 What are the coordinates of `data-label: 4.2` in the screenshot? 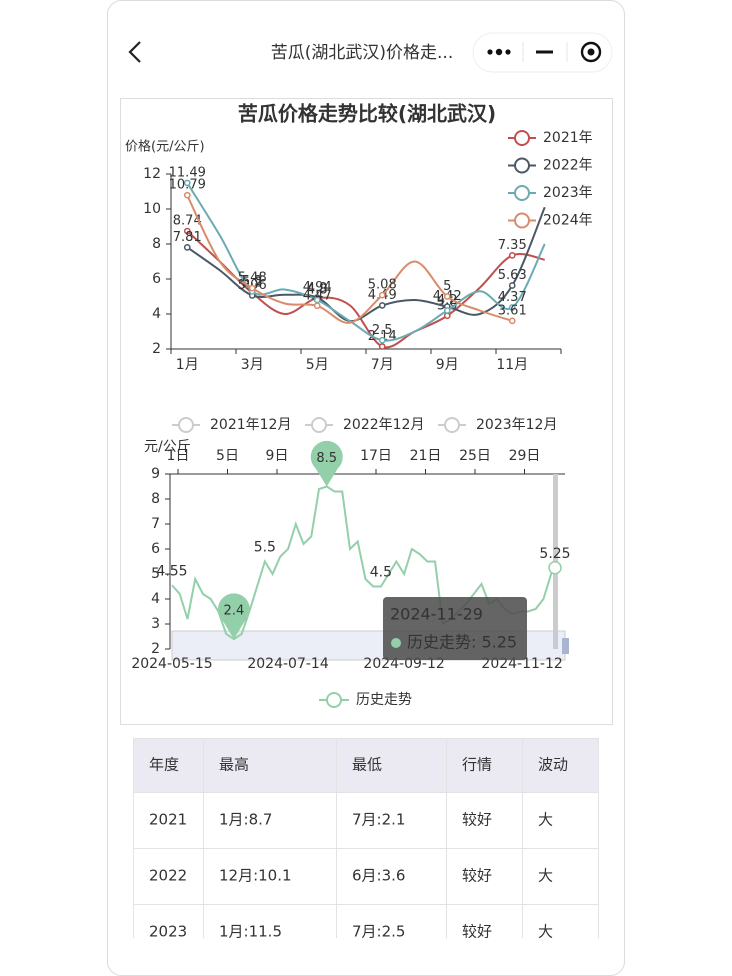 It's located at (447, 300).